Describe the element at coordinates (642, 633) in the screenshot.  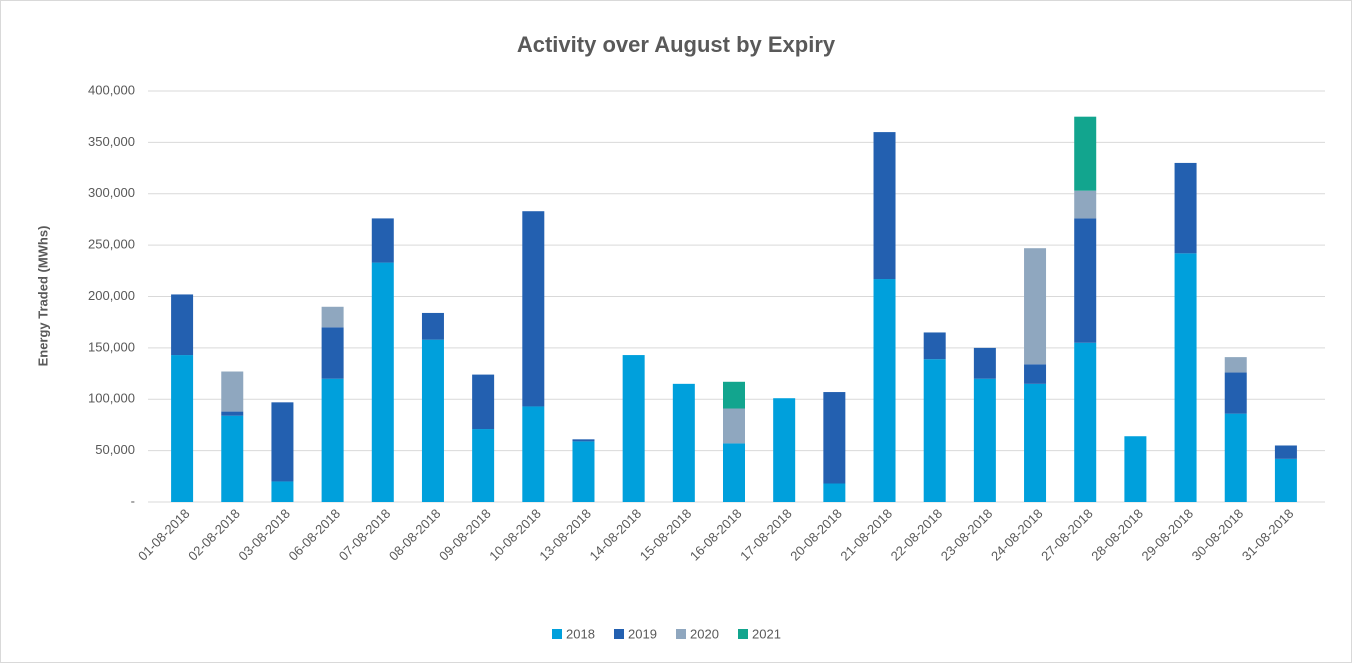
I see `legend-label: 2019` at that location.